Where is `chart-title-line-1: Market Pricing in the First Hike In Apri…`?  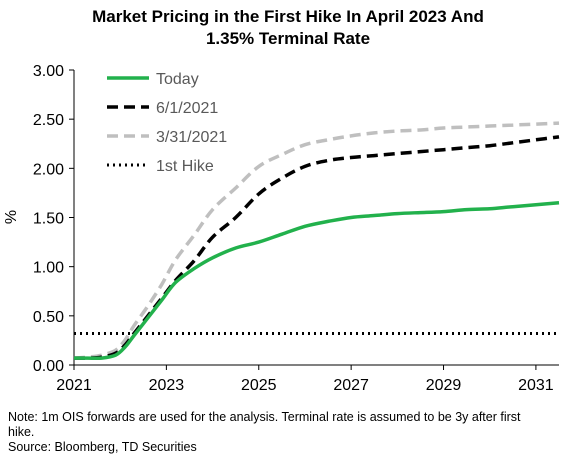
chart-title-line-1: Market Pricing in the First Hike In Apri… is located at coordinates (288, 16).